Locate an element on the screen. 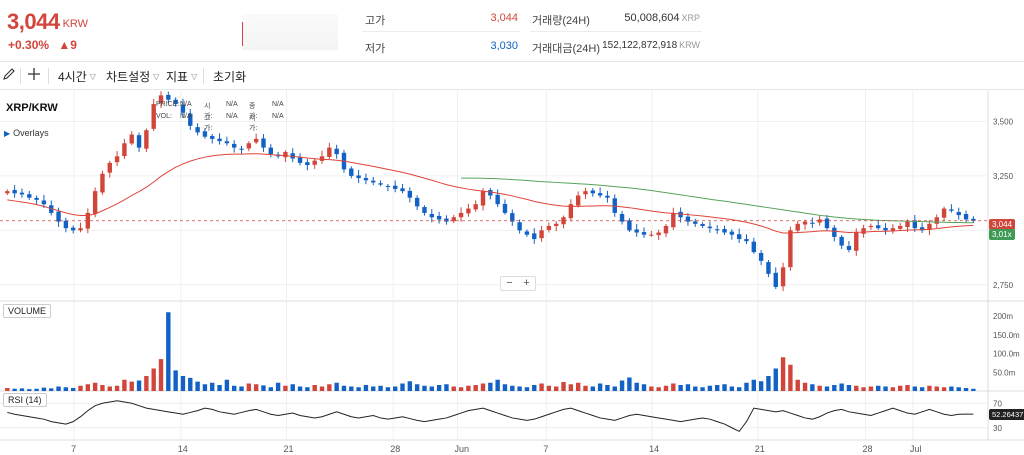  rsi-line is located at coordinates (490, 416).